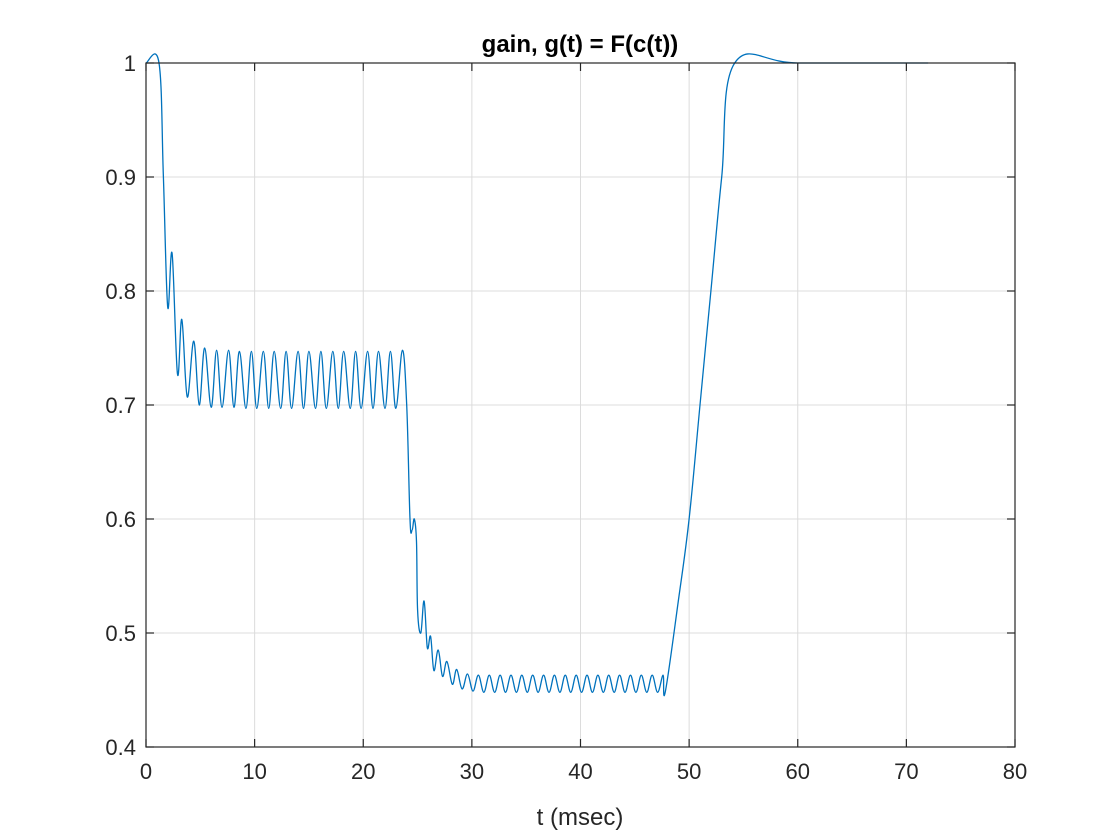 The width and height of the screenshot is (1120, 840). I want to click on x-tick-label: 60, so click(798, 771).